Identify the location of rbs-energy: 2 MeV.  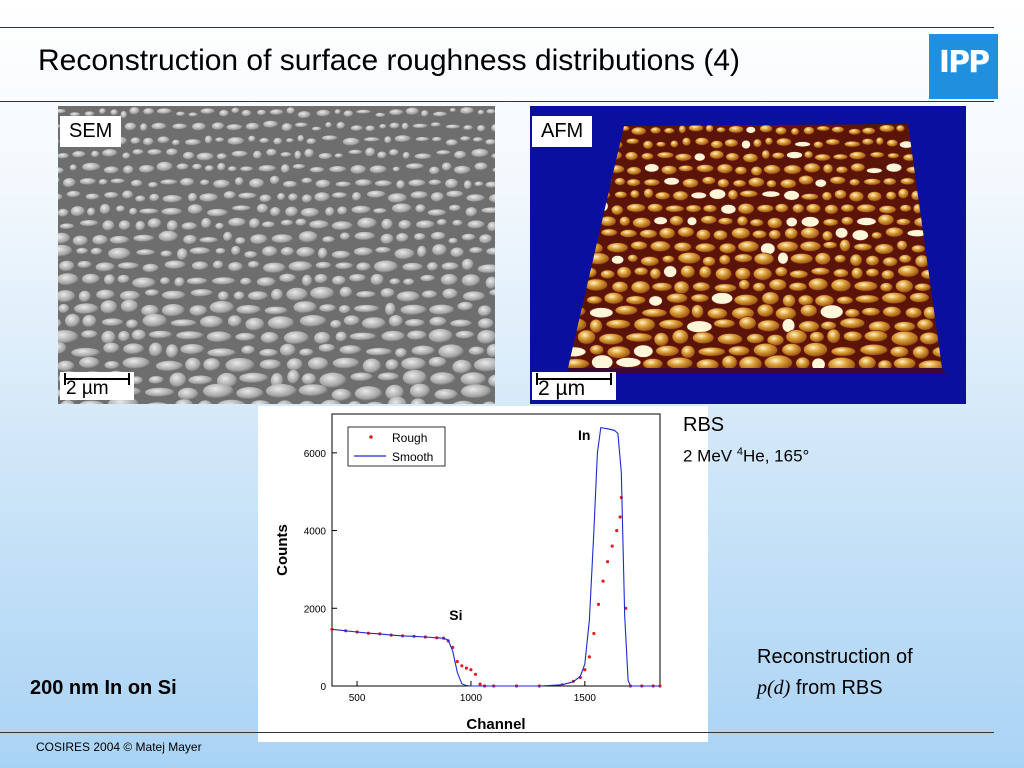
(710, 456).